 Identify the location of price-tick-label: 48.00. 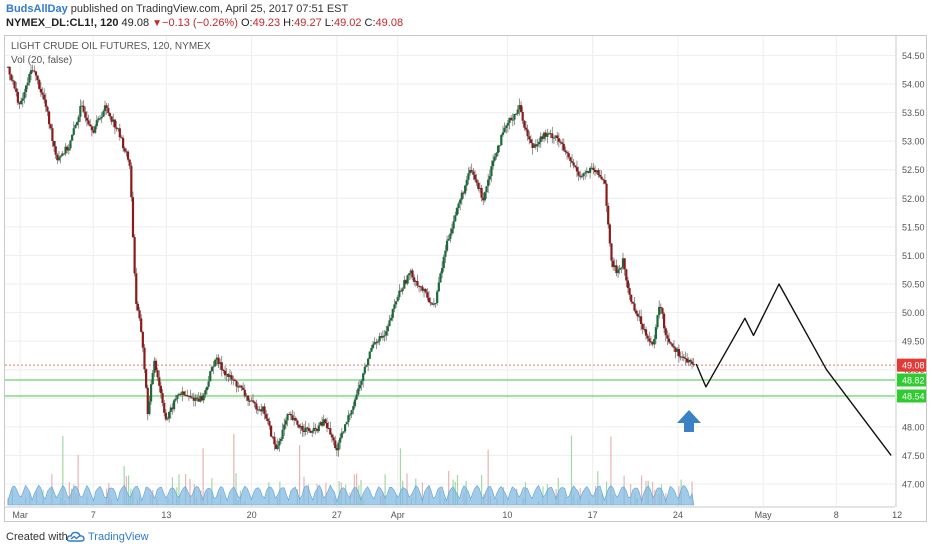
(913, 427).